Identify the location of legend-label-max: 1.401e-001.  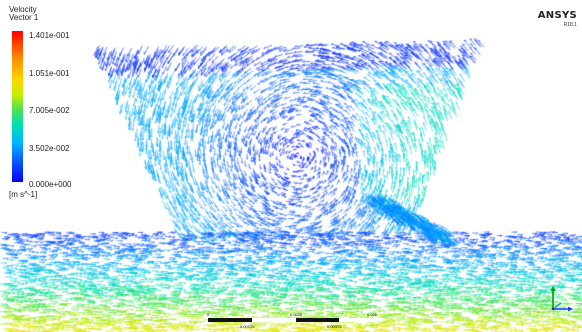
(49, 35).